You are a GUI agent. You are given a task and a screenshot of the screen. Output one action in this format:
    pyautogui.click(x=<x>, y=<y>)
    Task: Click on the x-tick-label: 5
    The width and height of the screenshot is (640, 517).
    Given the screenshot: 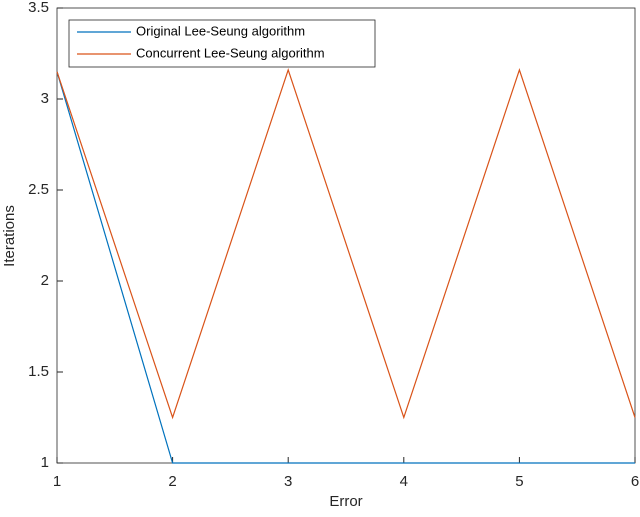 What is the action you would take?
    pyautogui.click(x=519, y=481)
    